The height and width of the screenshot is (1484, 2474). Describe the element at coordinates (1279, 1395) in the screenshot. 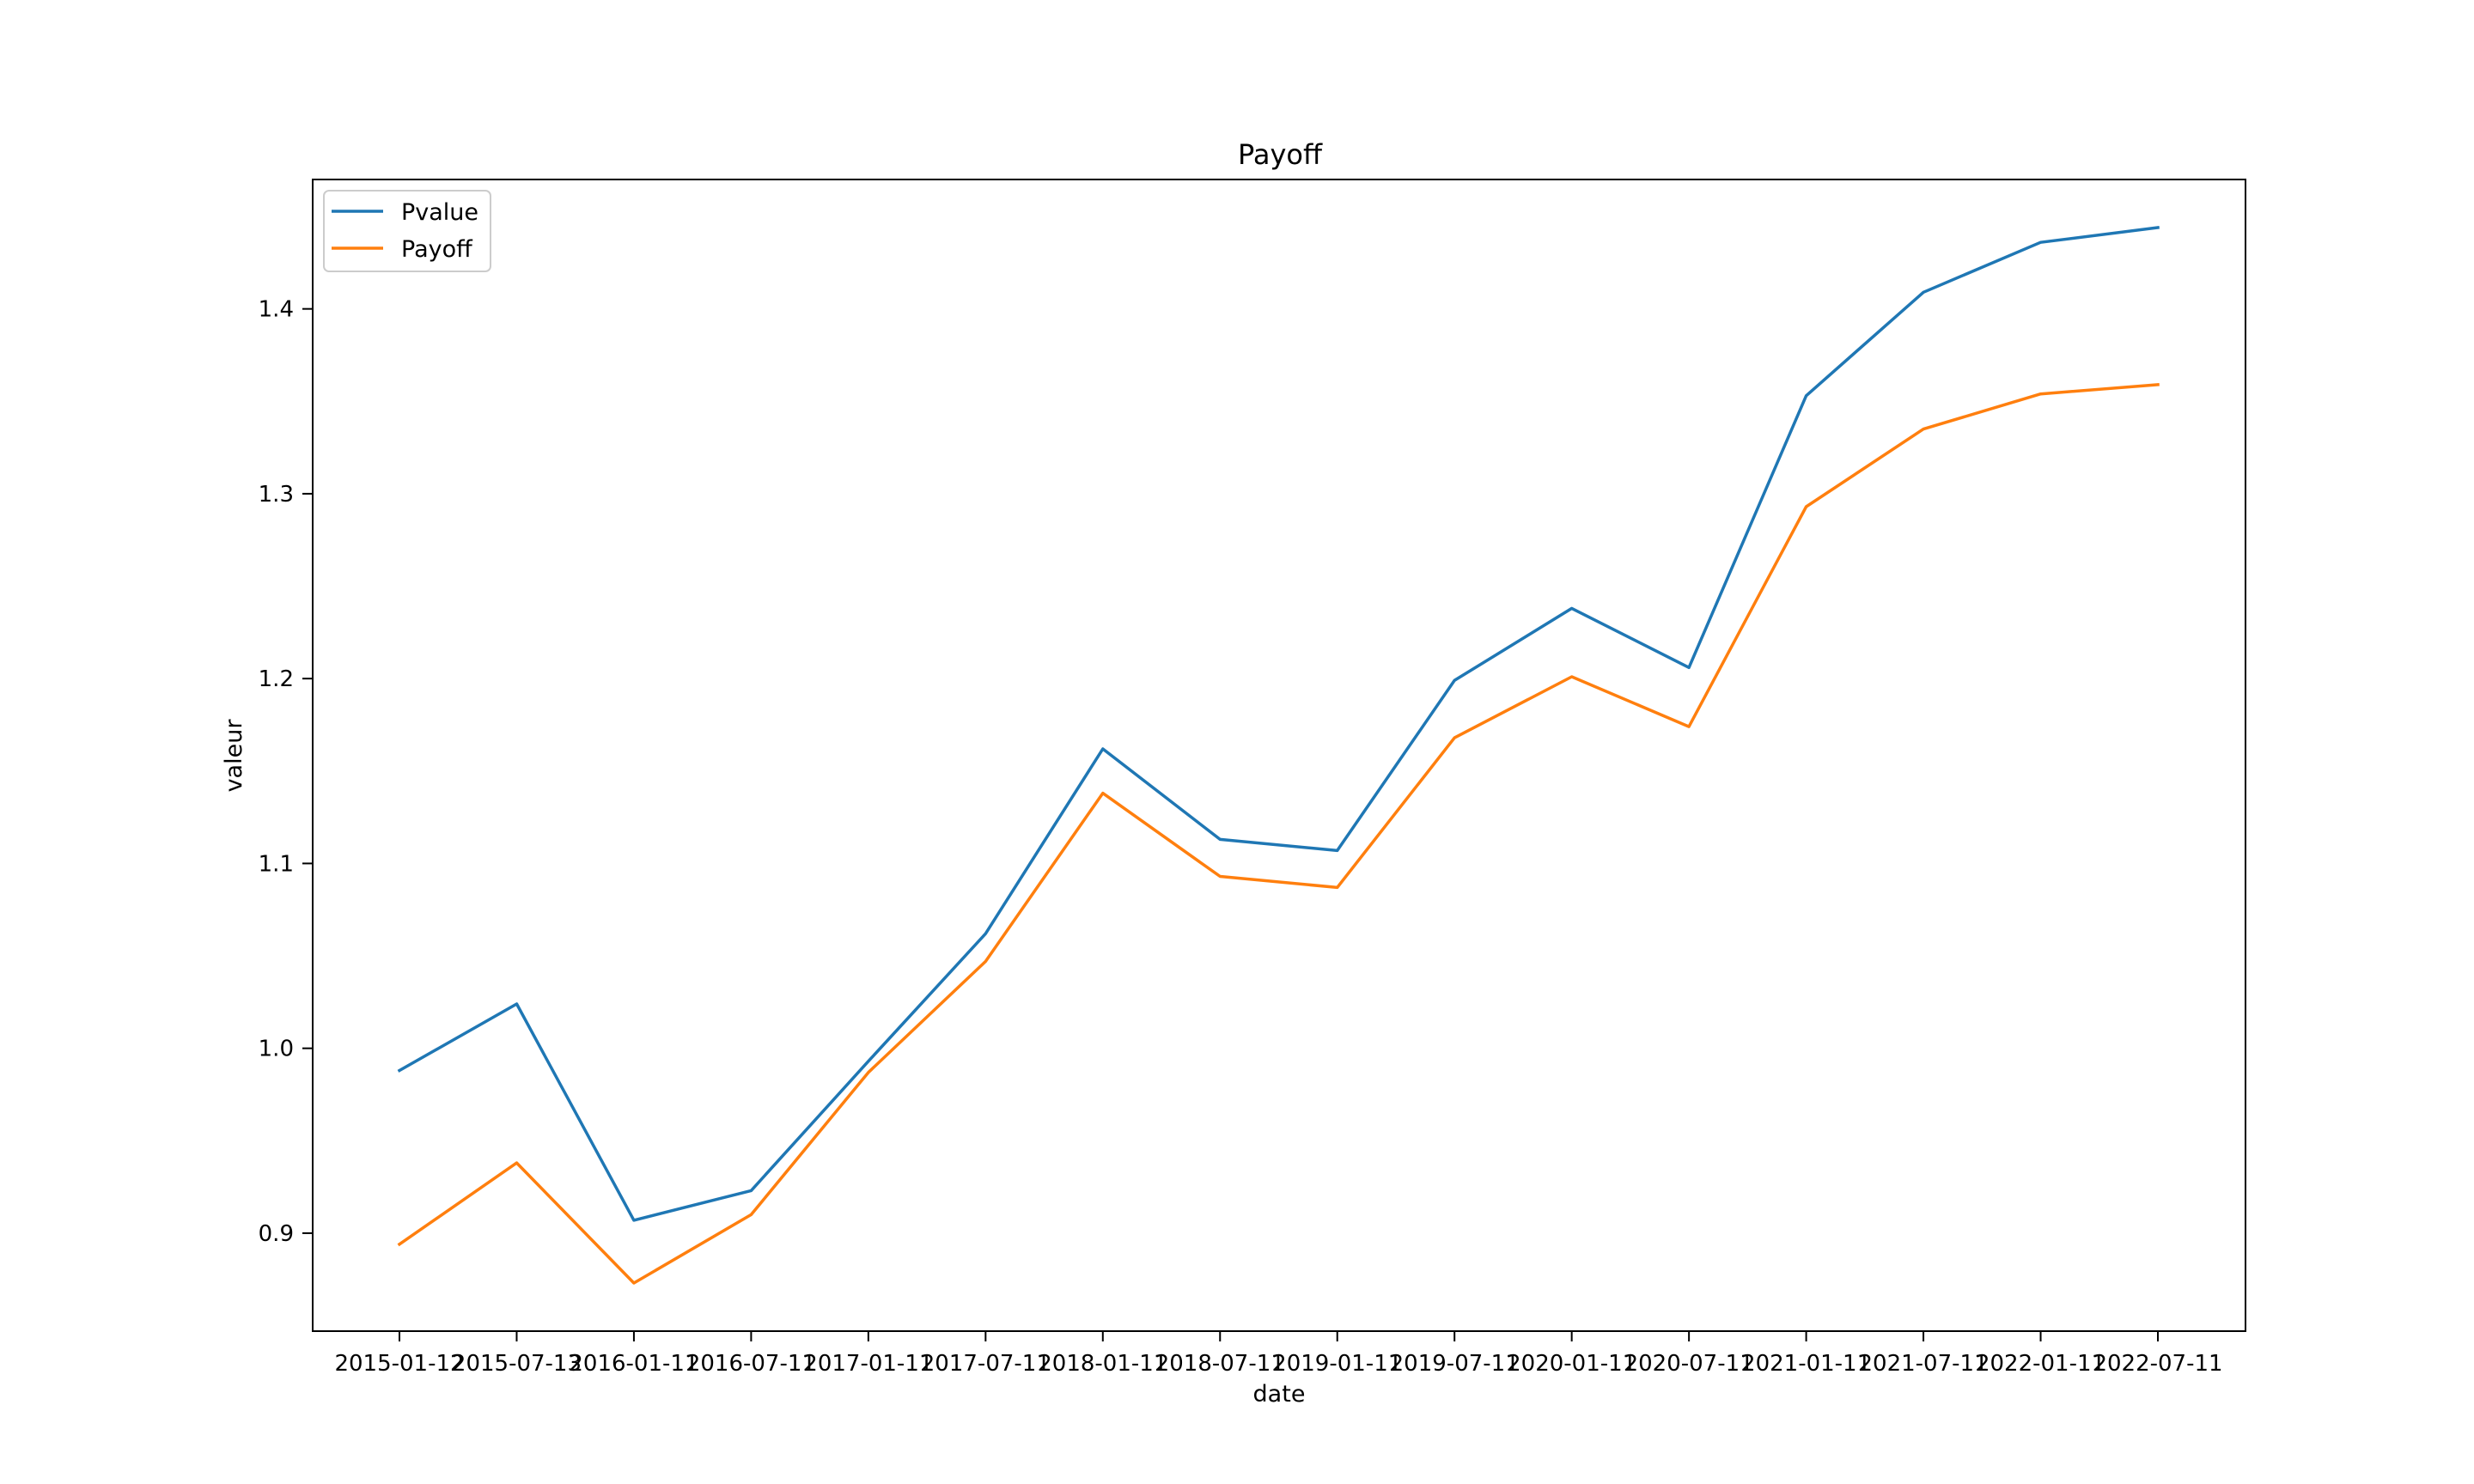

I see `x-axis-label: date` at that location.